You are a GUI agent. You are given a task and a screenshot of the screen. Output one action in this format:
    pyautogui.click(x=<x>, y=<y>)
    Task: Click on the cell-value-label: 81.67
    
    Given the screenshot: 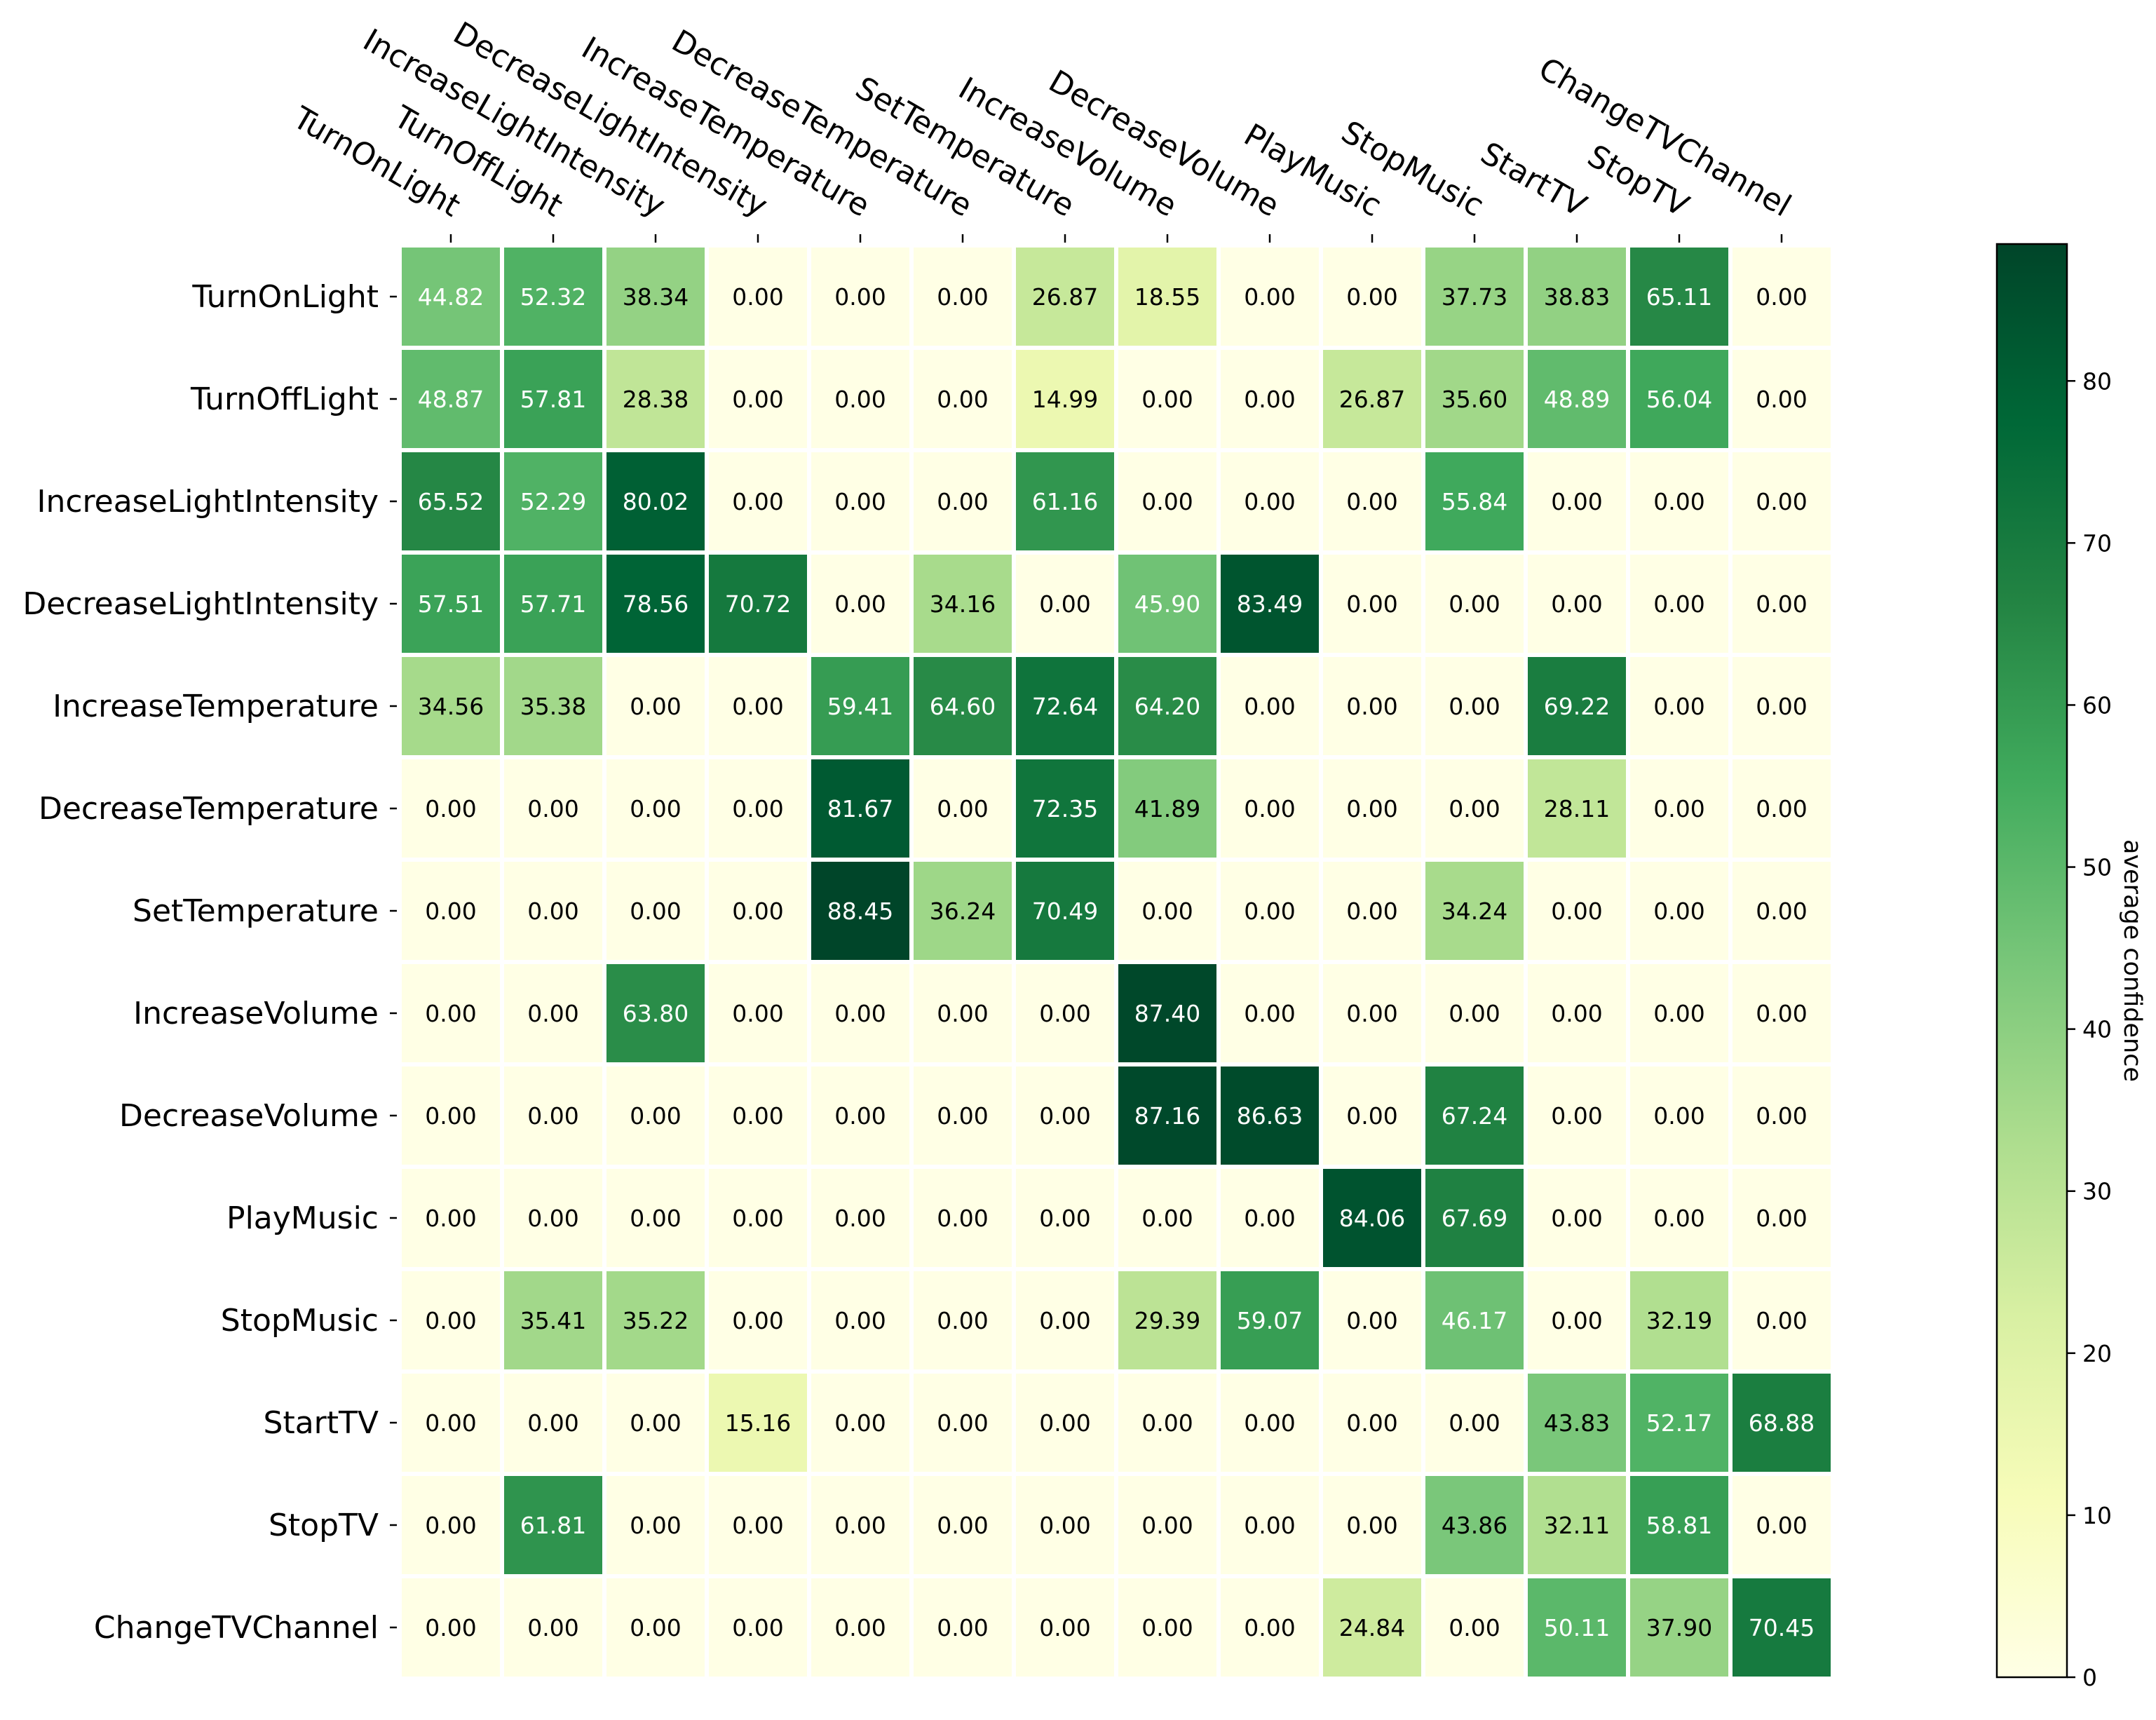 What is the action you would take?
    pyautogui.click(x=860, y=808)
    